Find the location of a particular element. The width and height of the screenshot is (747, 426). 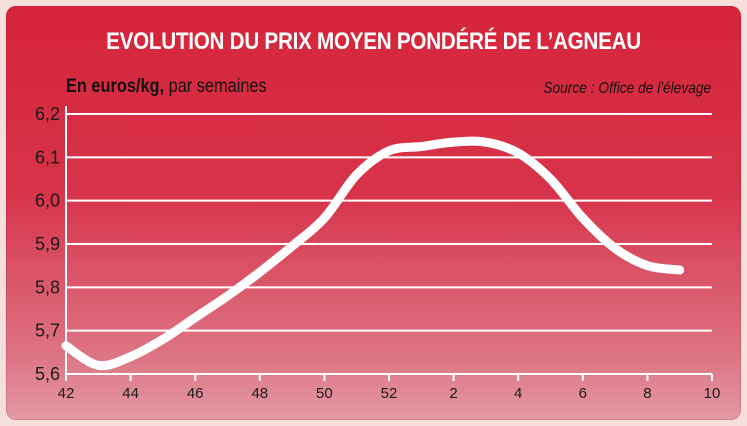

y-tick-label: 6,0 is located at coordinates (47, 201).